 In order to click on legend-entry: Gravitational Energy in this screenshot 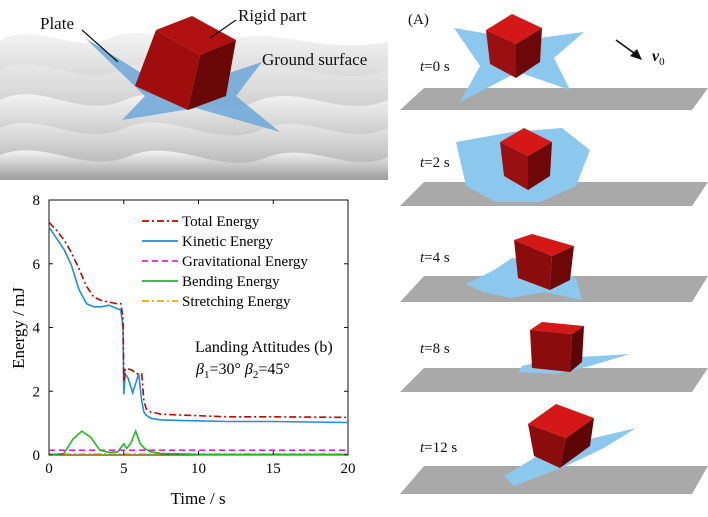, I will do `click(245, 262)`.